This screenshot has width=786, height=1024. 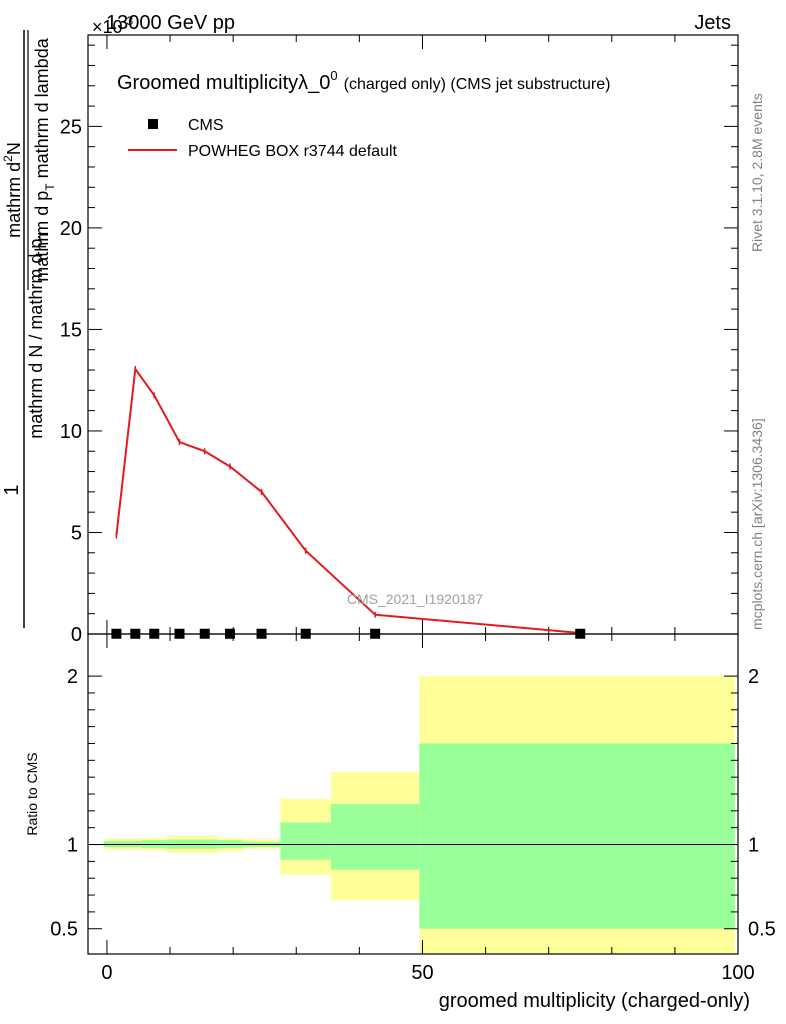 I want to click on y-label-top-den-rest: mathrm d lambda, so click(x=42, y=110).